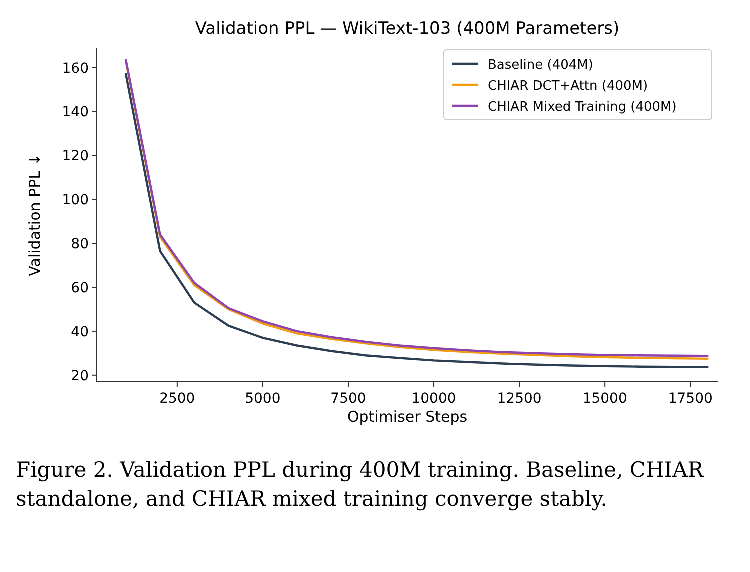 The height and width of the screenshot is (572, 750). What do you see at coordinates (178, 399) in the screenshot?
I see `x-tick-label: 2500` at bounding box center [178, 399].